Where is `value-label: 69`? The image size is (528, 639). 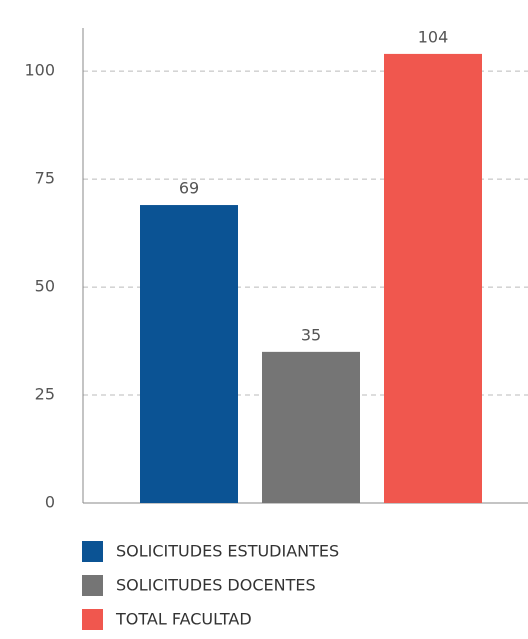
value-label: 69 is located at coordinates (189, 188).